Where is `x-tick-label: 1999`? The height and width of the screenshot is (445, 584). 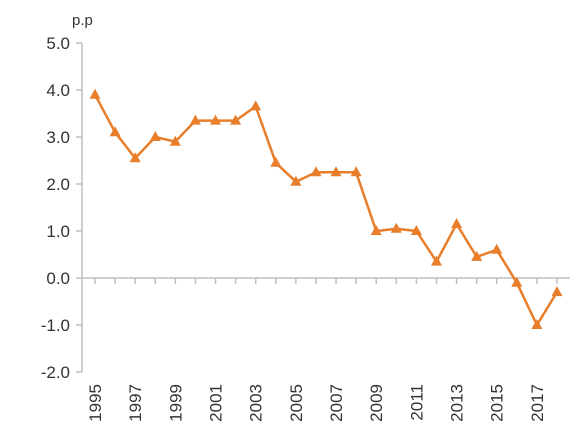
x-tick-label: 1999 is located at coordinates (175, 403).